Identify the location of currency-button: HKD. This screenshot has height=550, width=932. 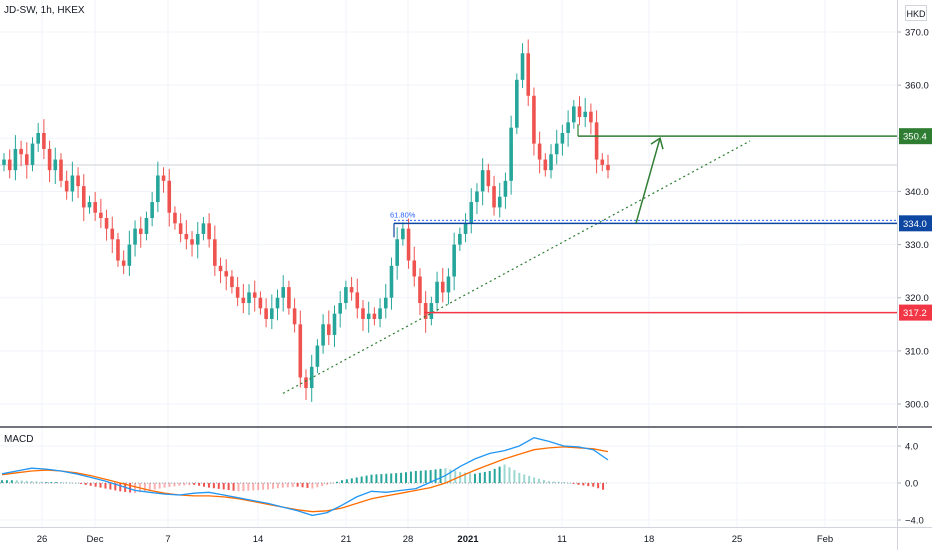
(916, 13).